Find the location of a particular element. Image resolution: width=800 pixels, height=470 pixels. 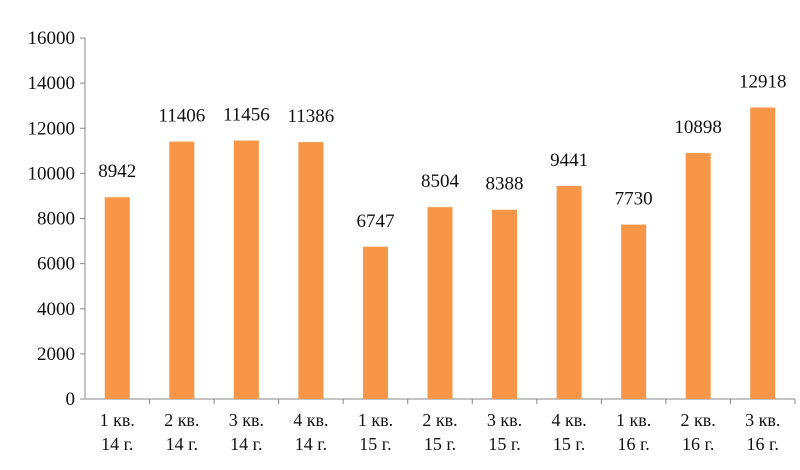

y-tick-label: 2000 is located at coordinates (56, 354).